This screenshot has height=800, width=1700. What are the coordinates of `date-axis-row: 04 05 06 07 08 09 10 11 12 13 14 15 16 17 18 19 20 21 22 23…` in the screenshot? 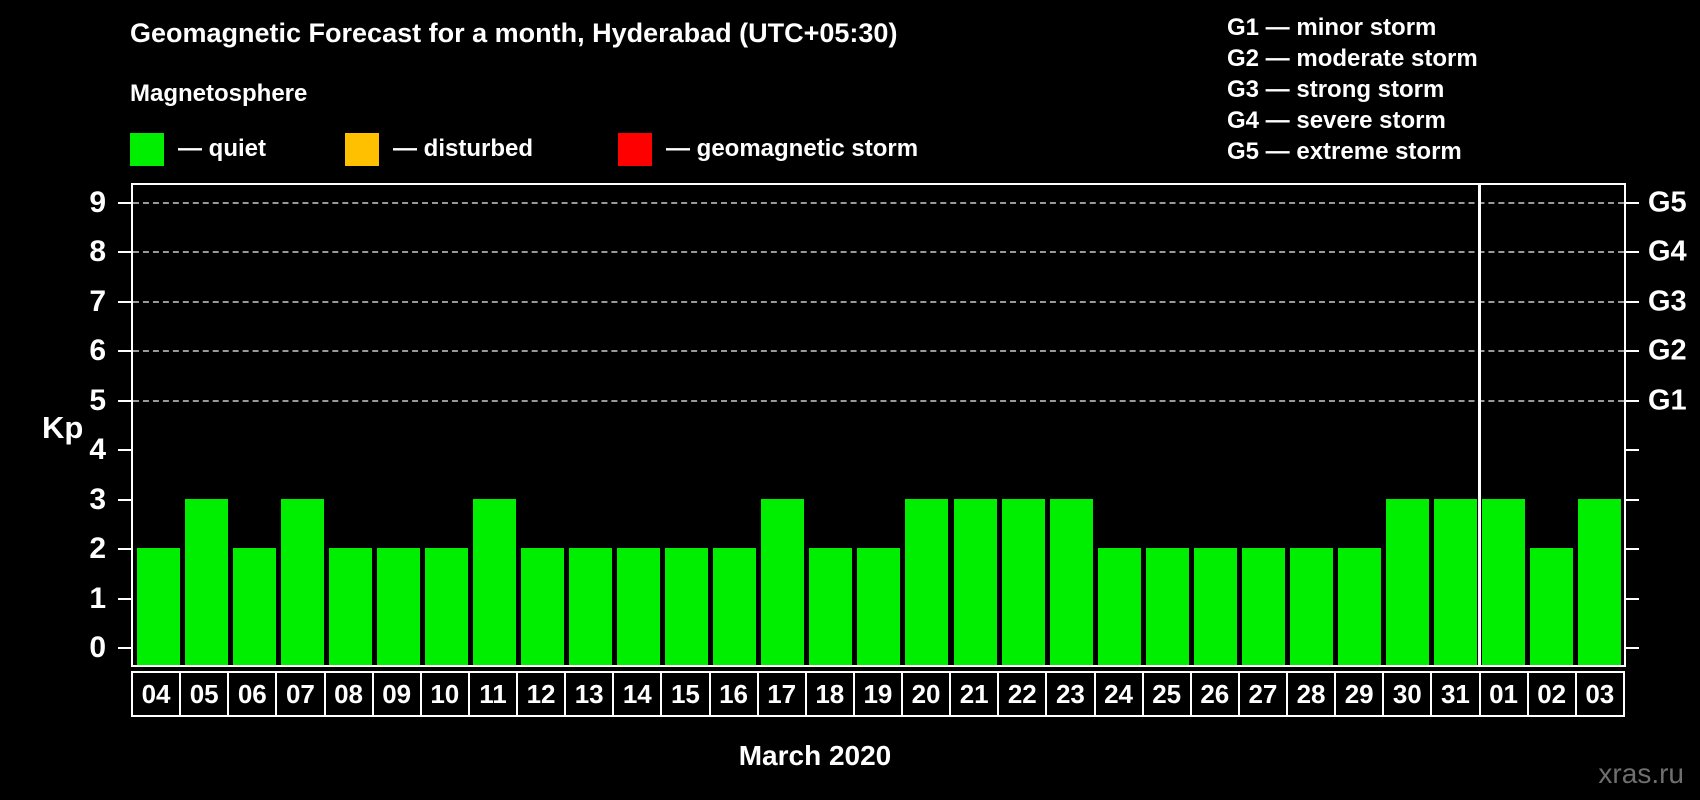 It's located at (878, 694).